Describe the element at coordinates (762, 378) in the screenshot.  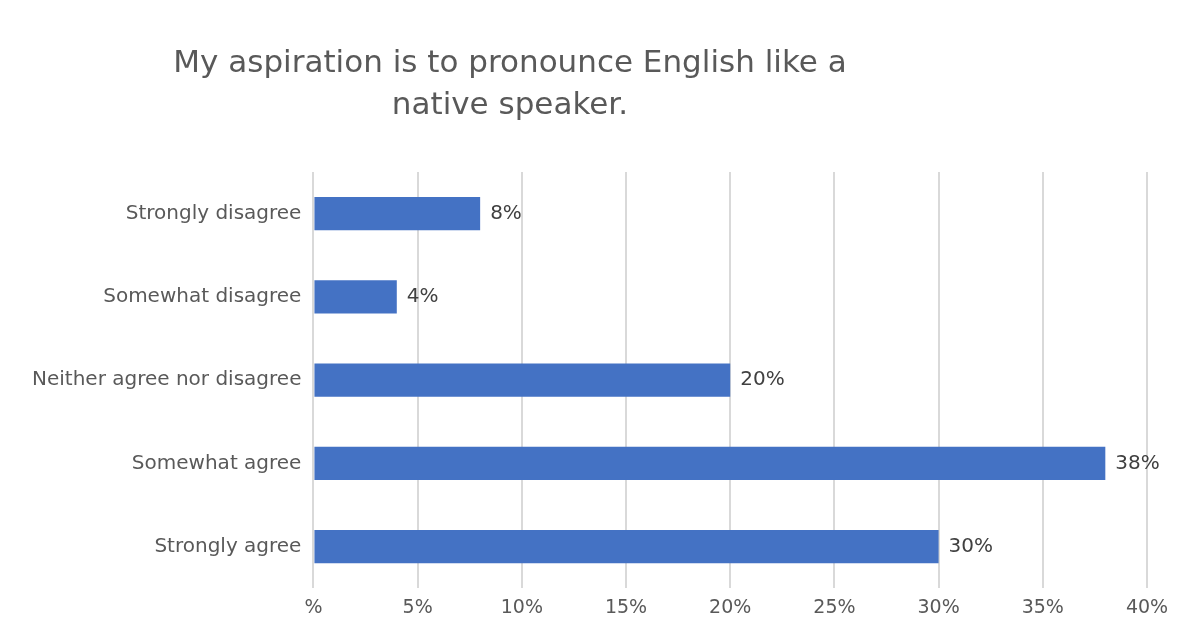
I see `data-label: 20%` at that location.